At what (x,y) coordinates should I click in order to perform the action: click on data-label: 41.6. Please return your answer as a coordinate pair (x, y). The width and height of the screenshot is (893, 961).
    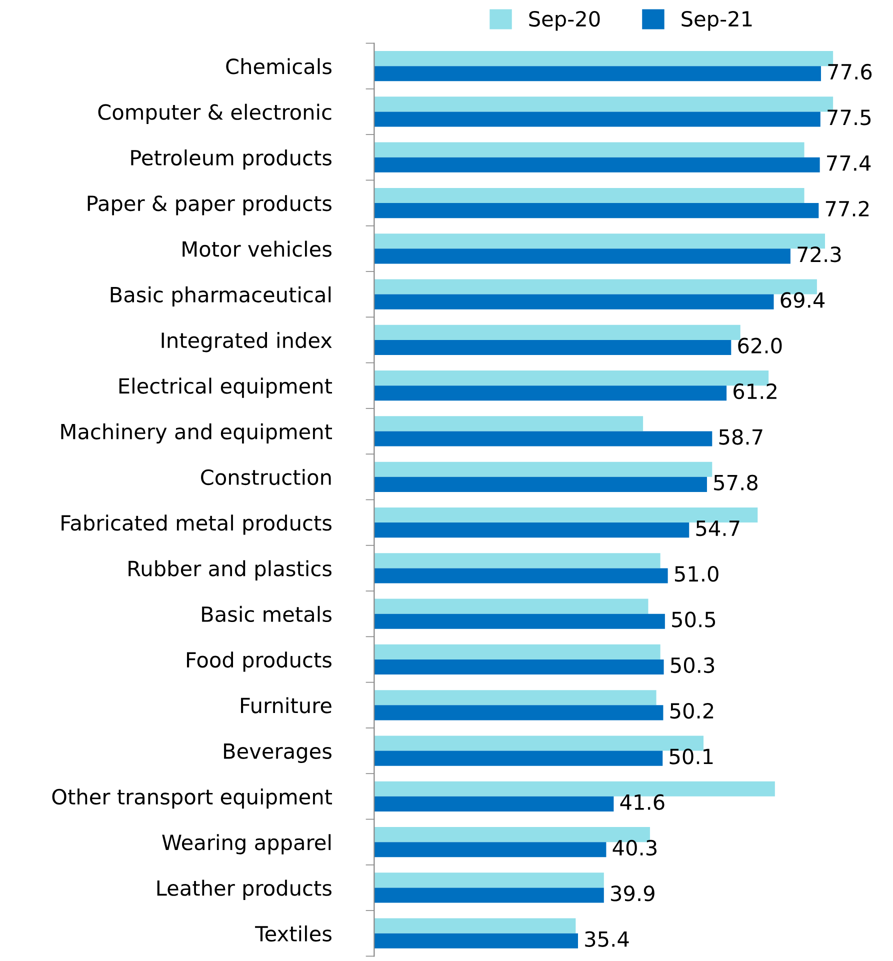
    Looking at the image, I should click on (642, 802).